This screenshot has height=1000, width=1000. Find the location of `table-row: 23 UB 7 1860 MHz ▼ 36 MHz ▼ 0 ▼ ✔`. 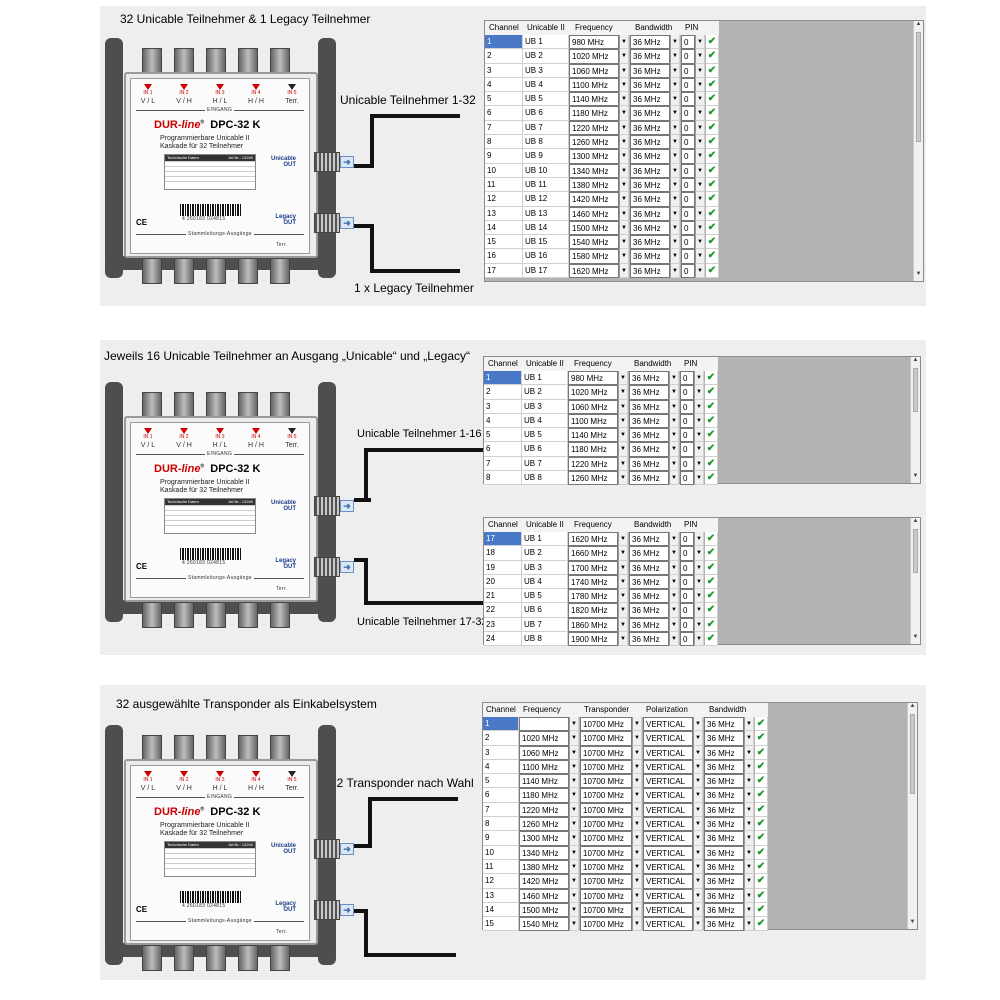

table-row: 23 UB 7 1860 MHz ▼ 36 MHz ▼ 0 ▼ ✔ is located at coordinates (601, 625).